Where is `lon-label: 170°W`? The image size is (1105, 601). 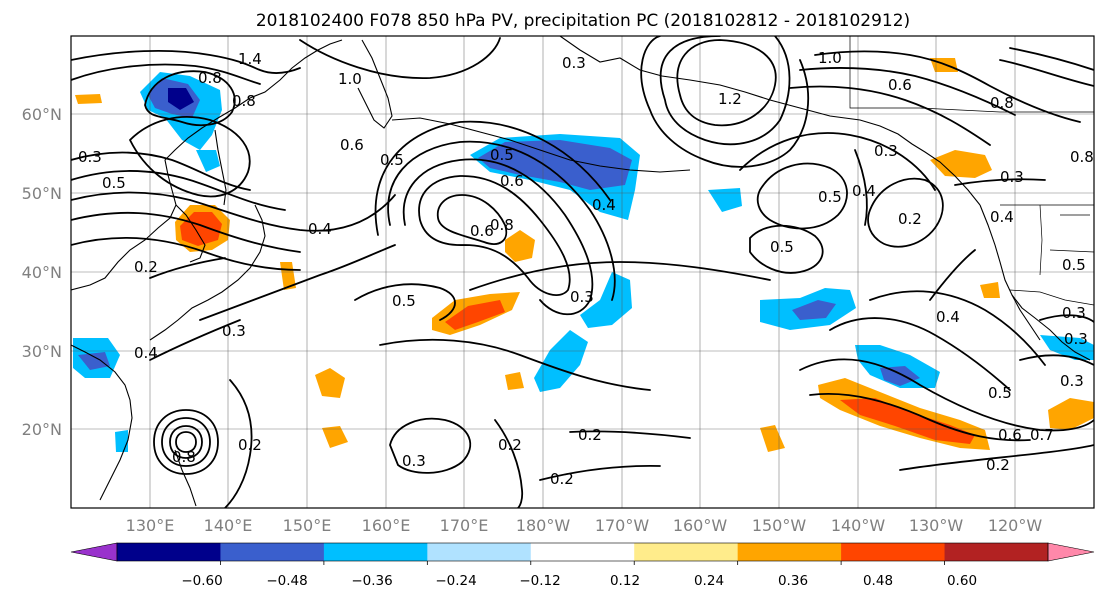
lon-label: 170°W is located at coordinates (622, 525).